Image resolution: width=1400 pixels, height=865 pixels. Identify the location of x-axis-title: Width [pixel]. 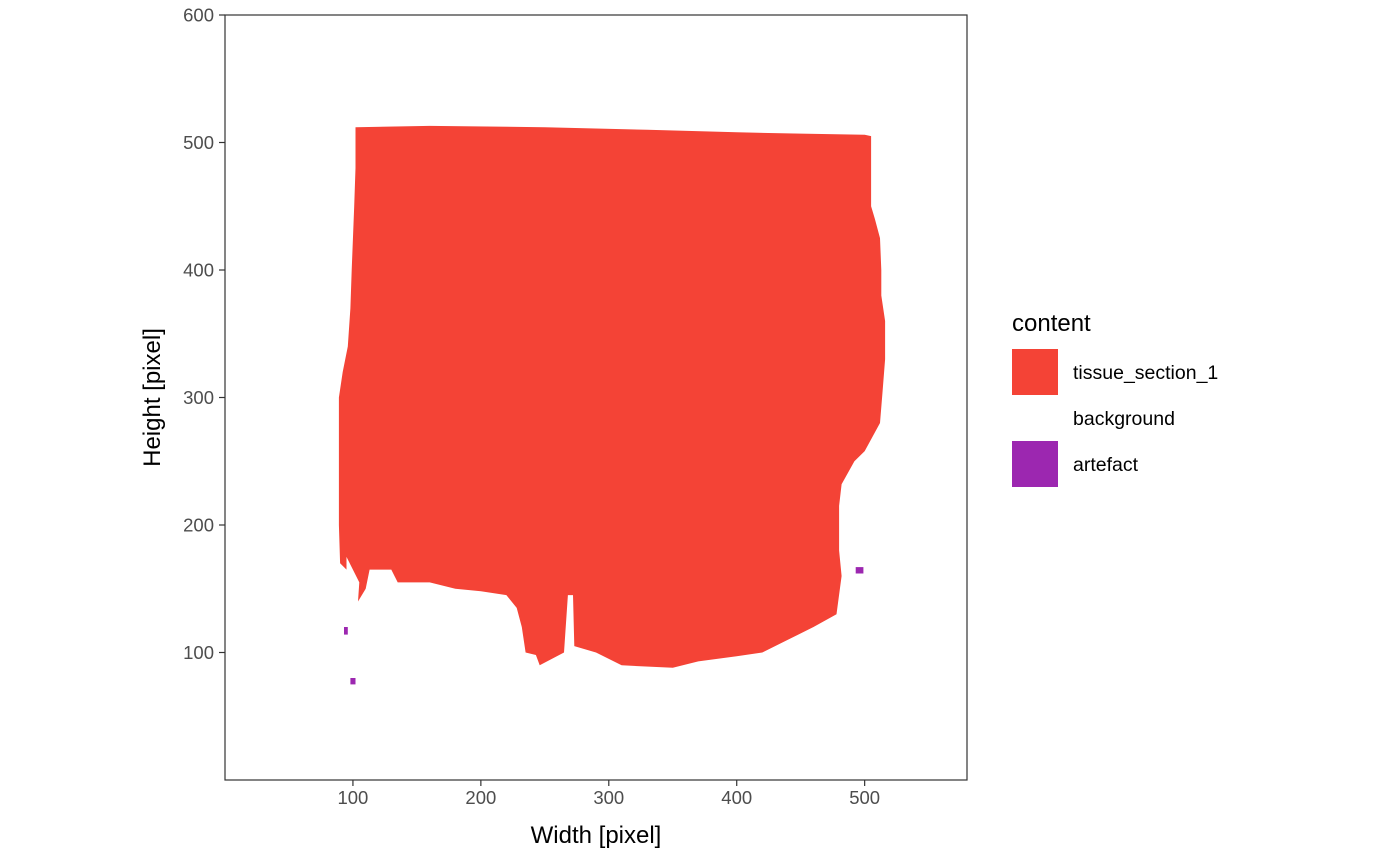
(596, 835).